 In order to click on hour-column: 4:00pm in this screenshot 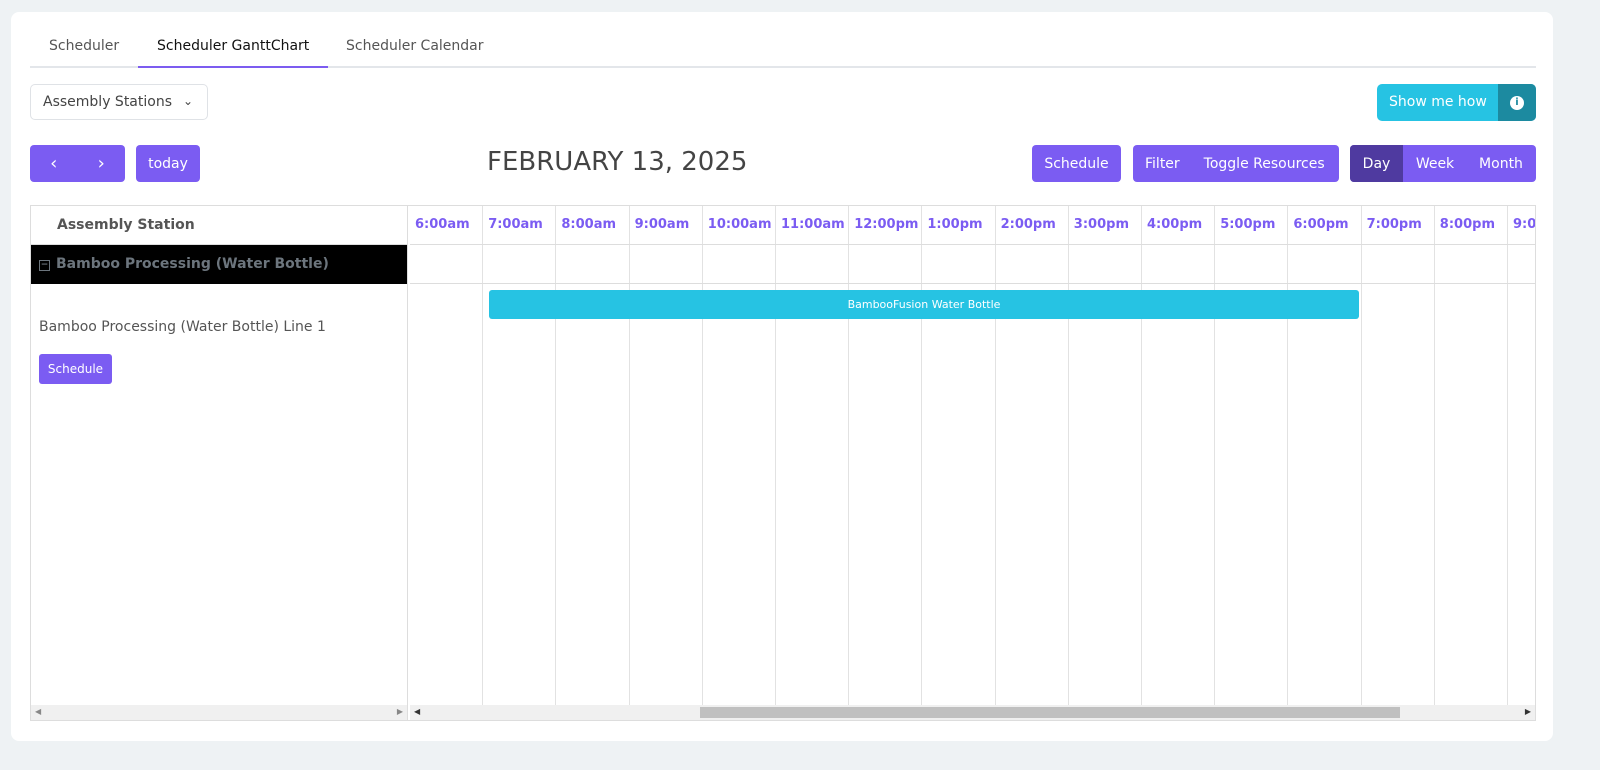, I will do `click(1179, 455)`.